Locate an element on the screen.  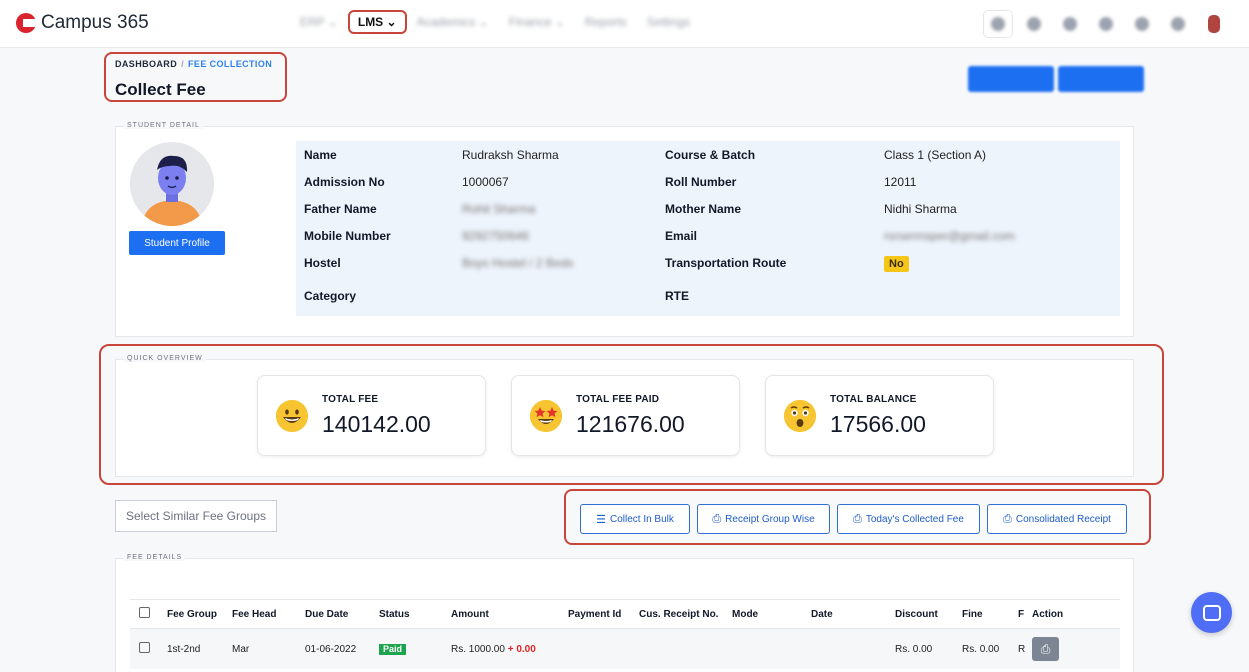
col-receipt-no: Cus. Receipt No. is located at coordinates (679, 614).